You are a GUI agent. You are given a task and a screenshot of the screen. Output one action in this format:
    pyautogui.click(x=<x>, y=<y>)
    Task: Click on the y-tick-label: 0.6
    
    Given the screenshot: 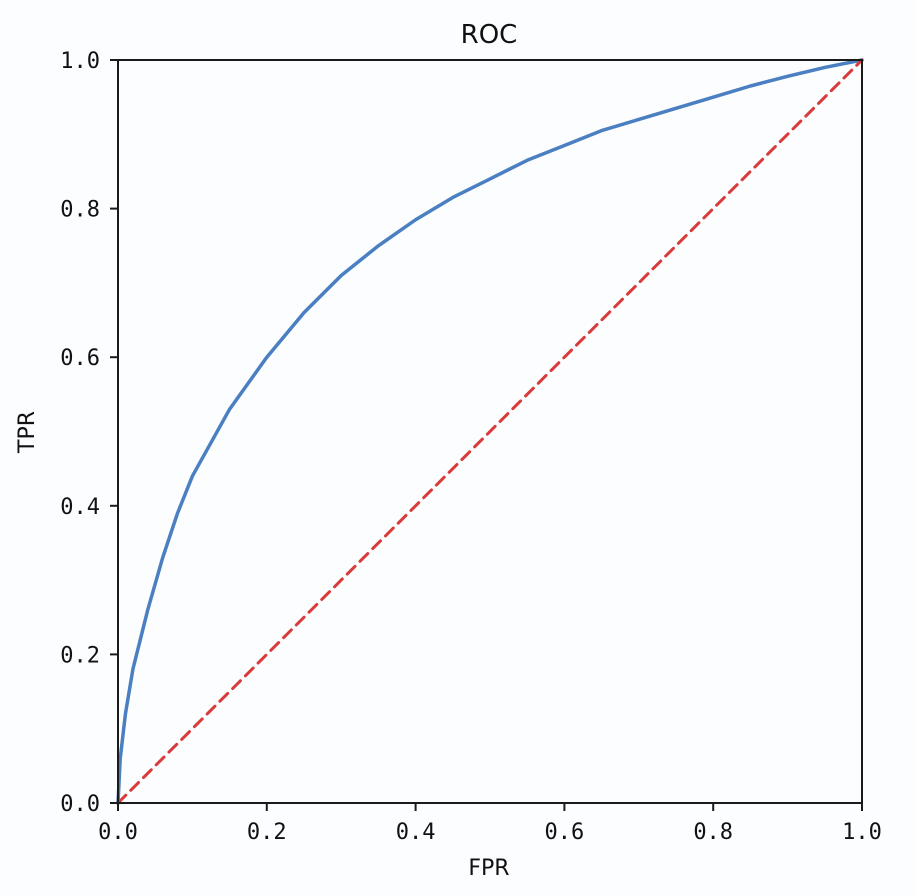 What is the action you would take?
    pyautogui.click(x=80, y=358)
    